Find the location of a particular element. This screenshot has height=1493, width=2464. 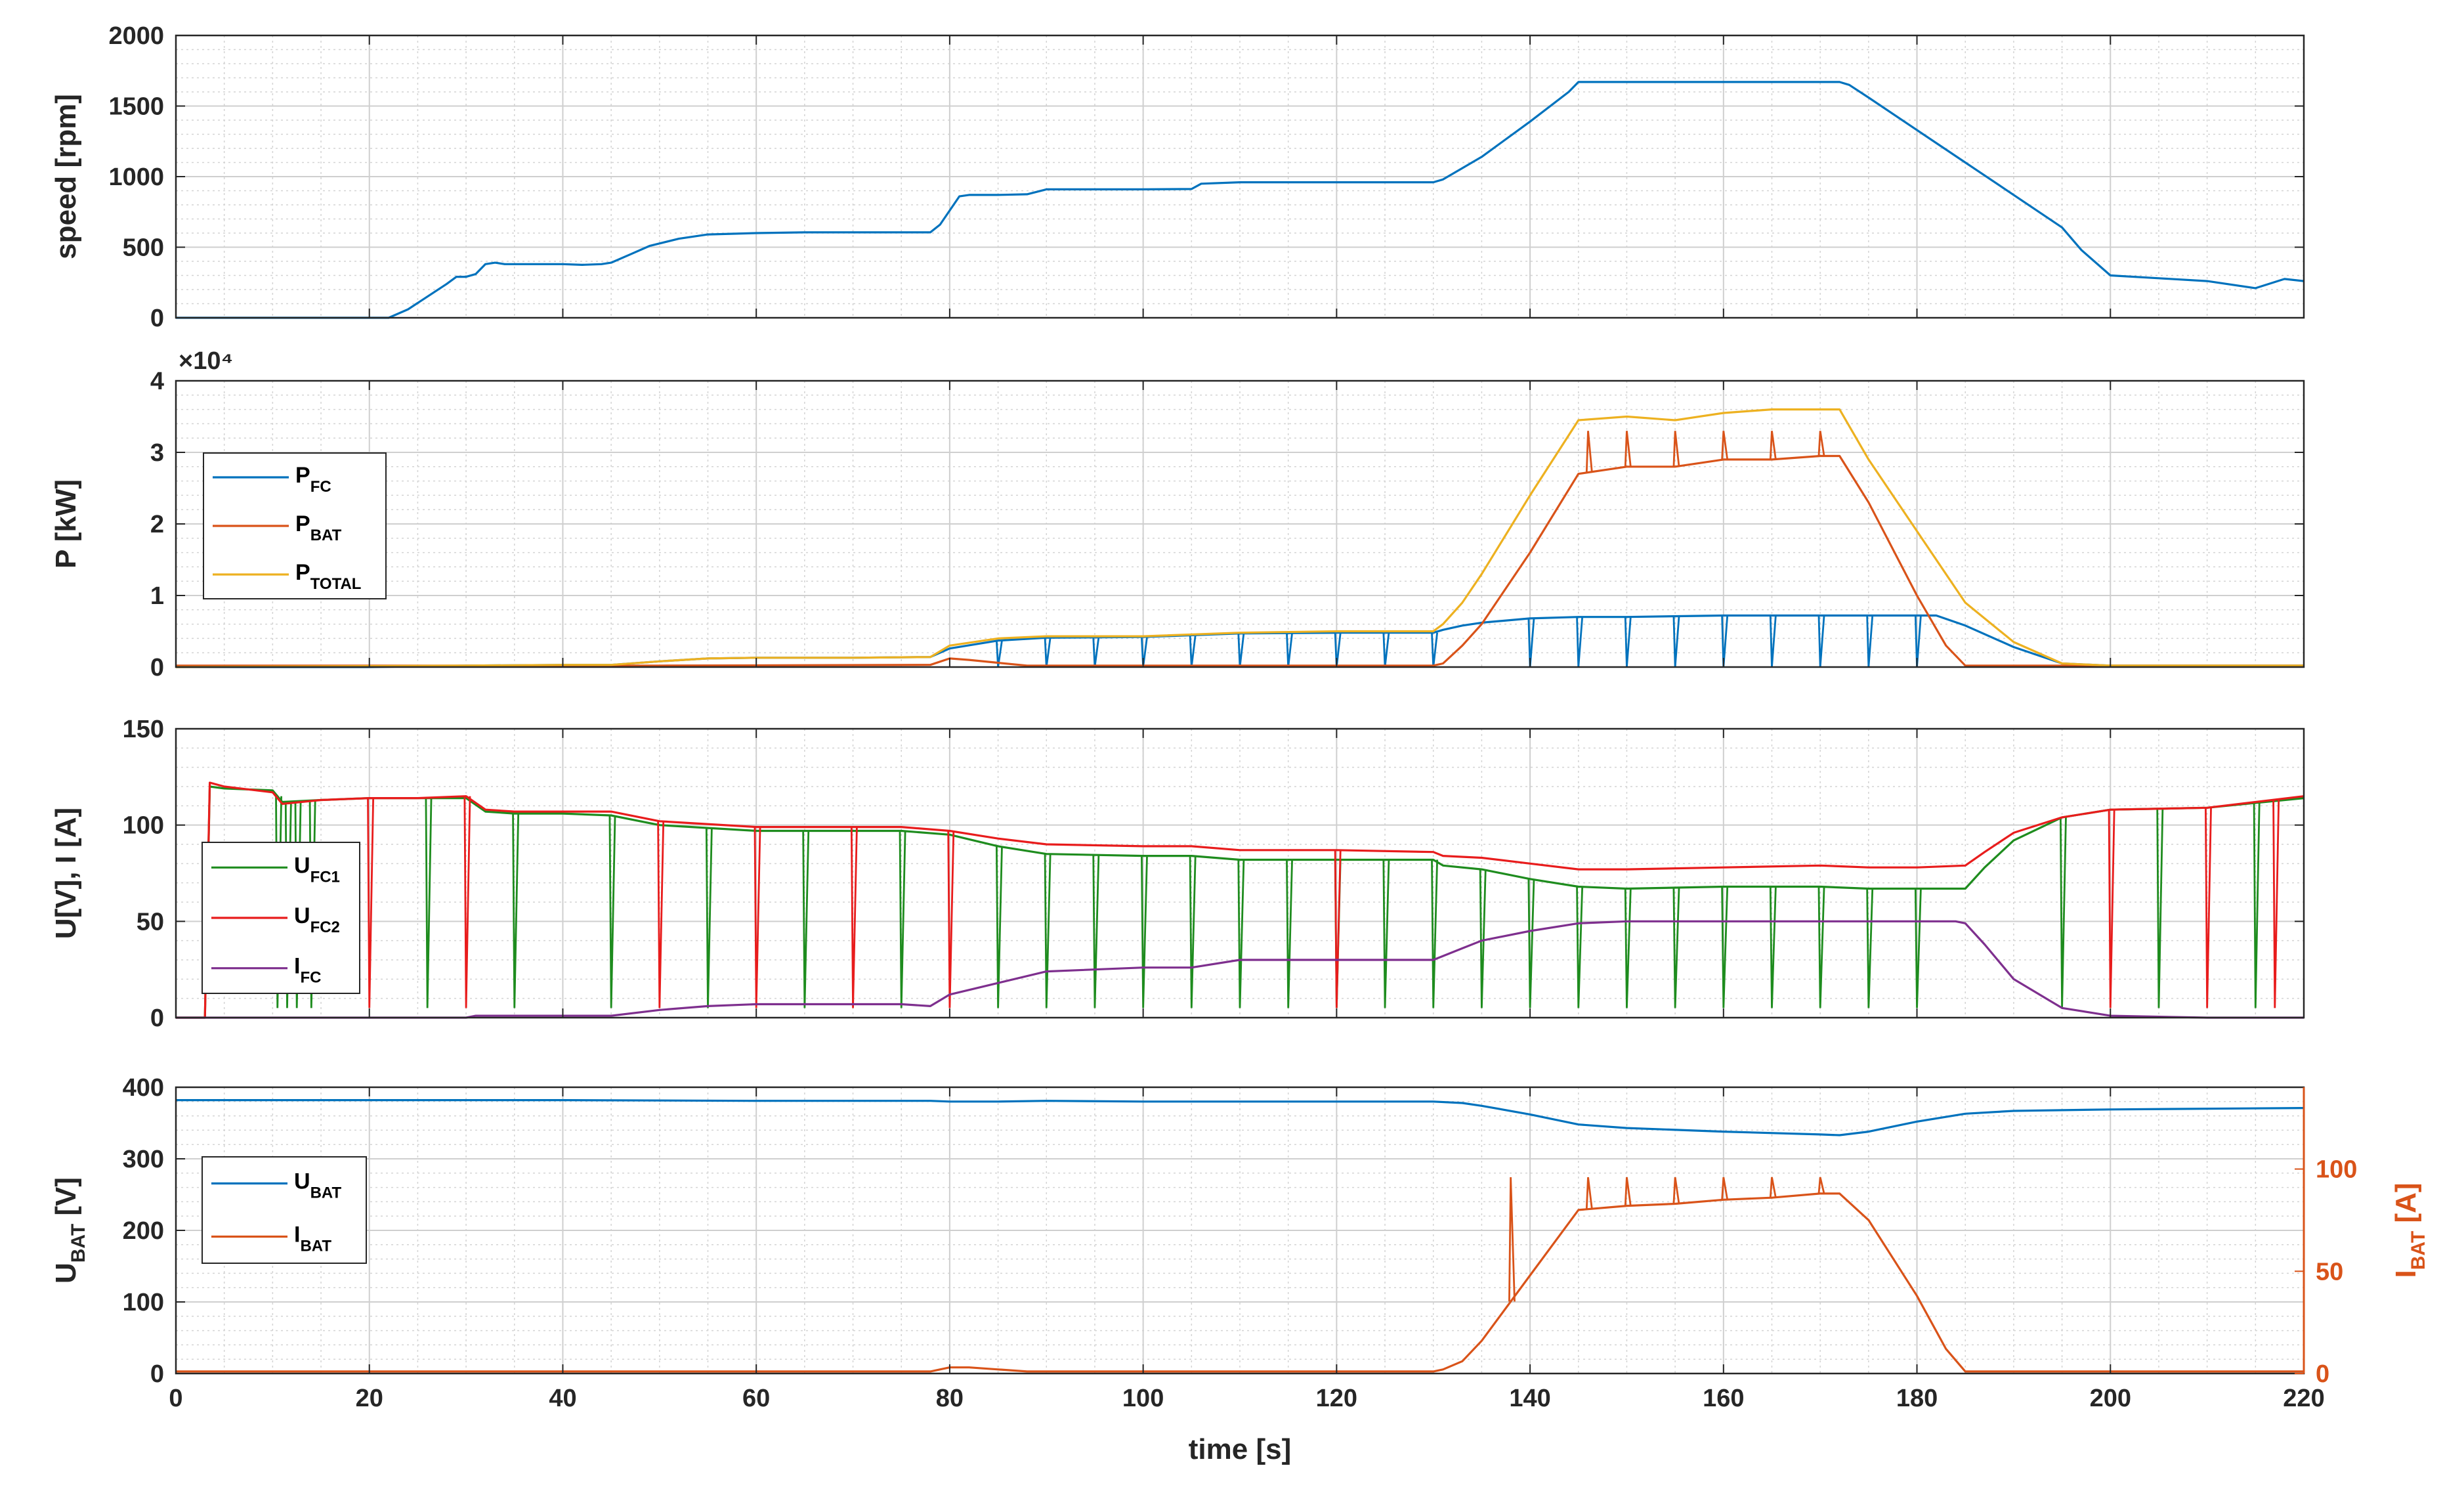

y-tick-label: 1 is located at coordinates (157, 596).